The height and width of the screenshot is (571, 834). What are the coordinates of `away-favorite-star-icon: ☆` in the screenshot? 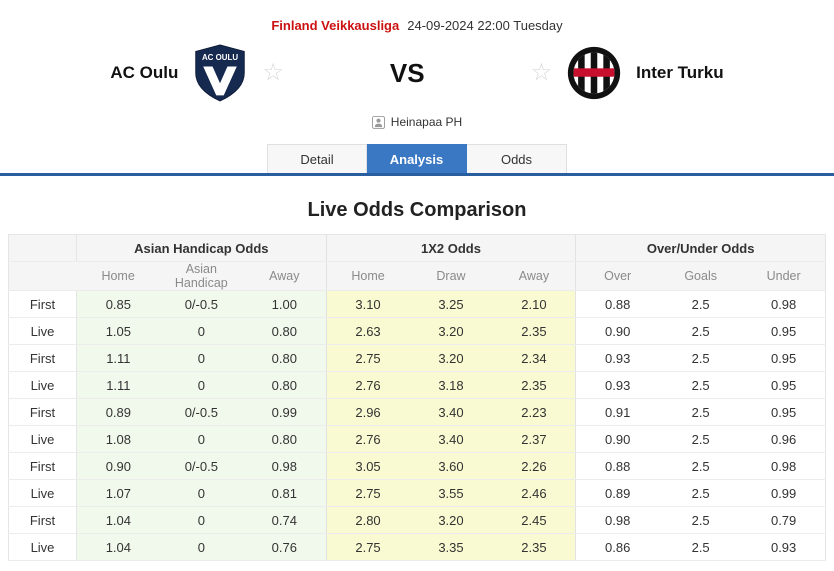 It's located at (541, 72).